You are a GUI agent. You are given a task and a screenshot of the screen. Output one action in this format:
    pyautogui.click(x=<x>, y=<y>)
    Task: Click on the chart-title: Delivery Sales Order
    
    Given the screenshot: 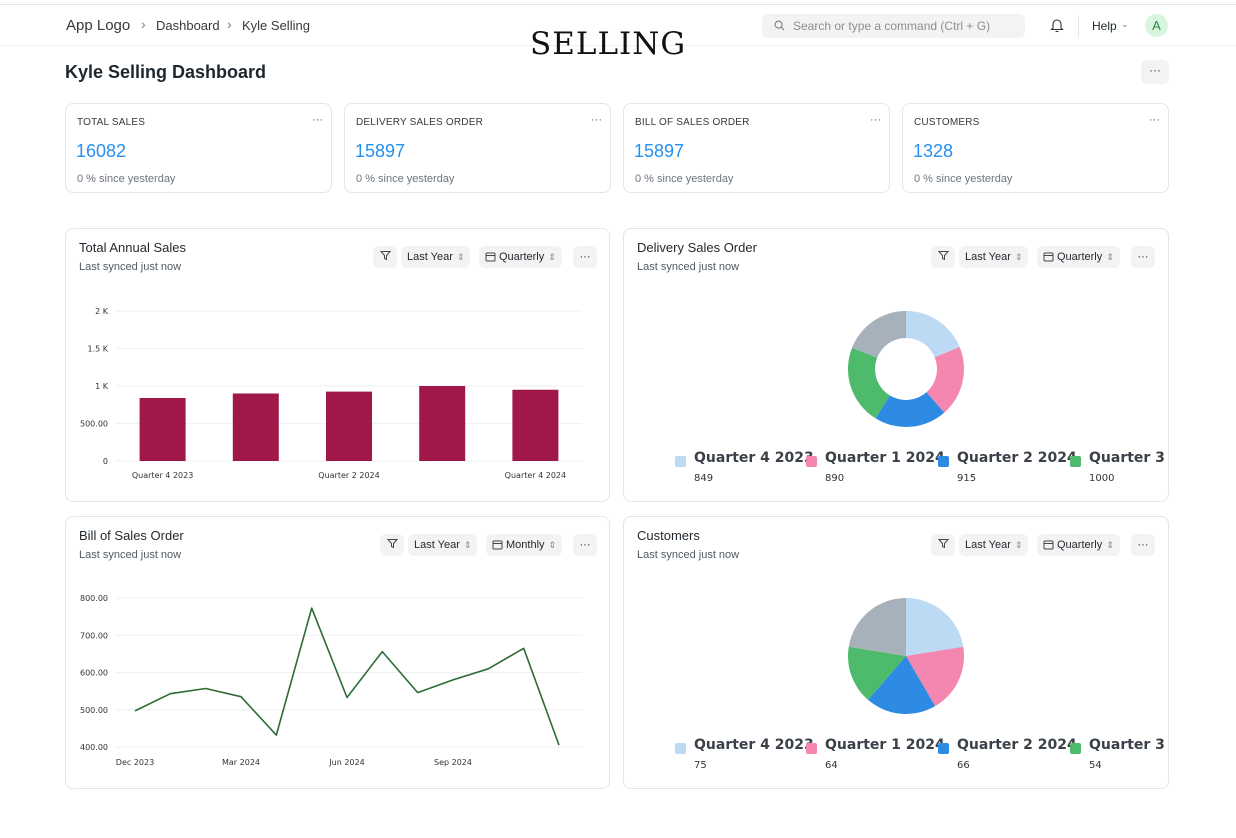 What is the action you would take?
    pyautogui.click(x=697, y=247)
    